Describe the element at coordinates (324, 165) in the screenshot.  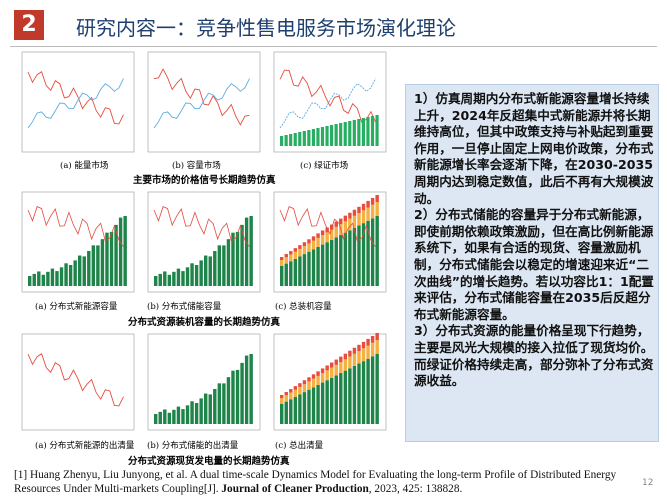
I see `figure-caption: (c) 绿证市场` at that location.